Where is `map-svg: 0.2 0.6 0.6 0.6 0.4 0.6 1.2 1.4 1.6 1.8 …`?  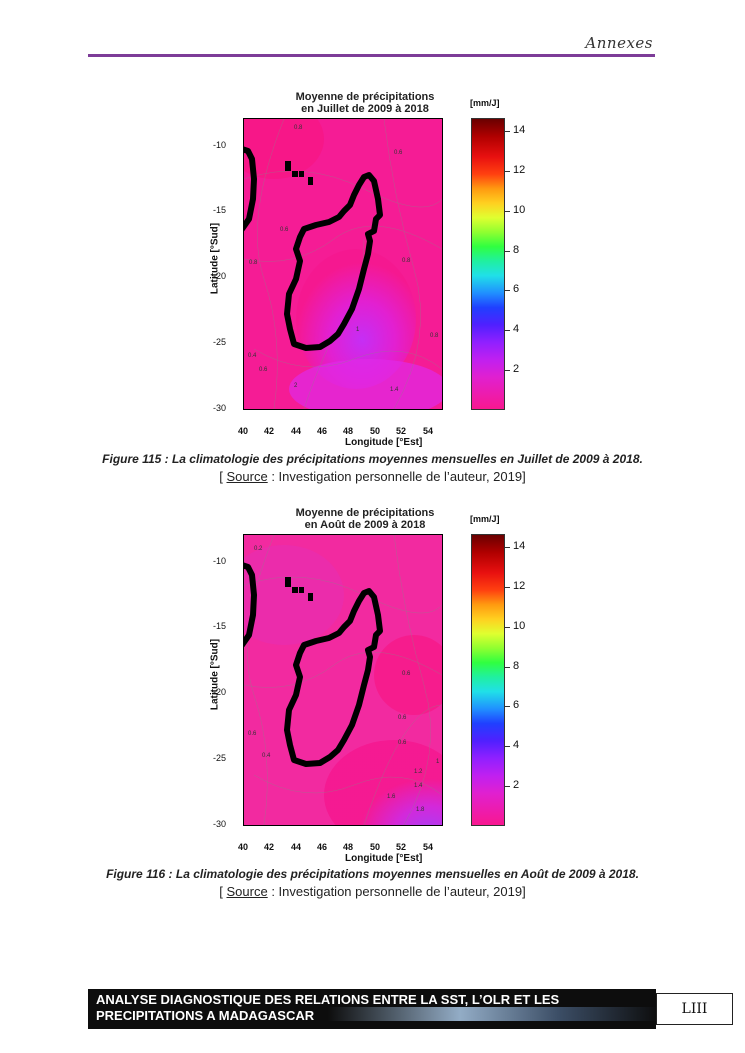 map-svg: 0.2 0.6 0.6 0.6 0.4 0.6 1.2 1.4 1.6 1.8 … is located at coordinates (343, 680).